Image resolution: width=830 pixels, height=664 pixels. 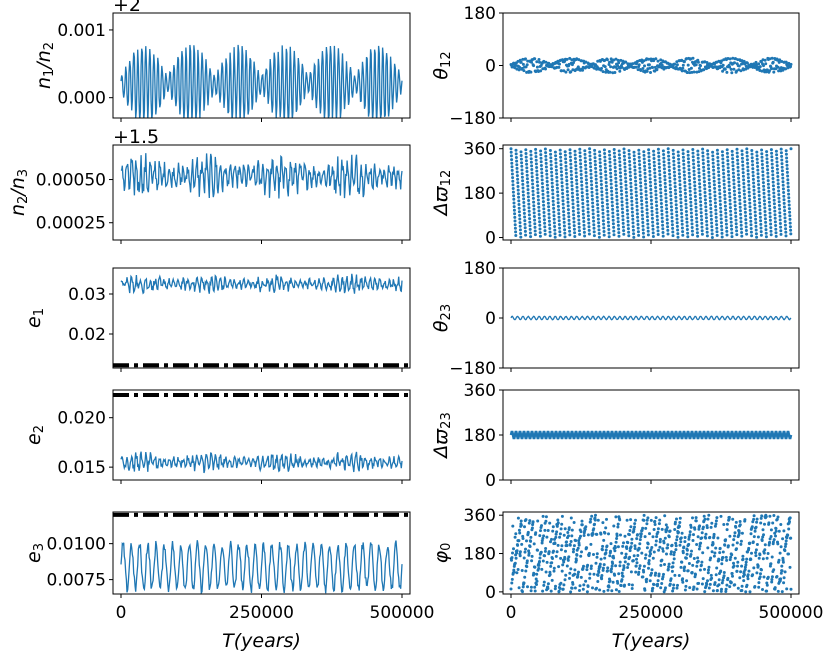 What do you see at coordinates (87, 295) in the screenshot?
I see `y-tick-label: 0.03` at bounding box center [87, 295].